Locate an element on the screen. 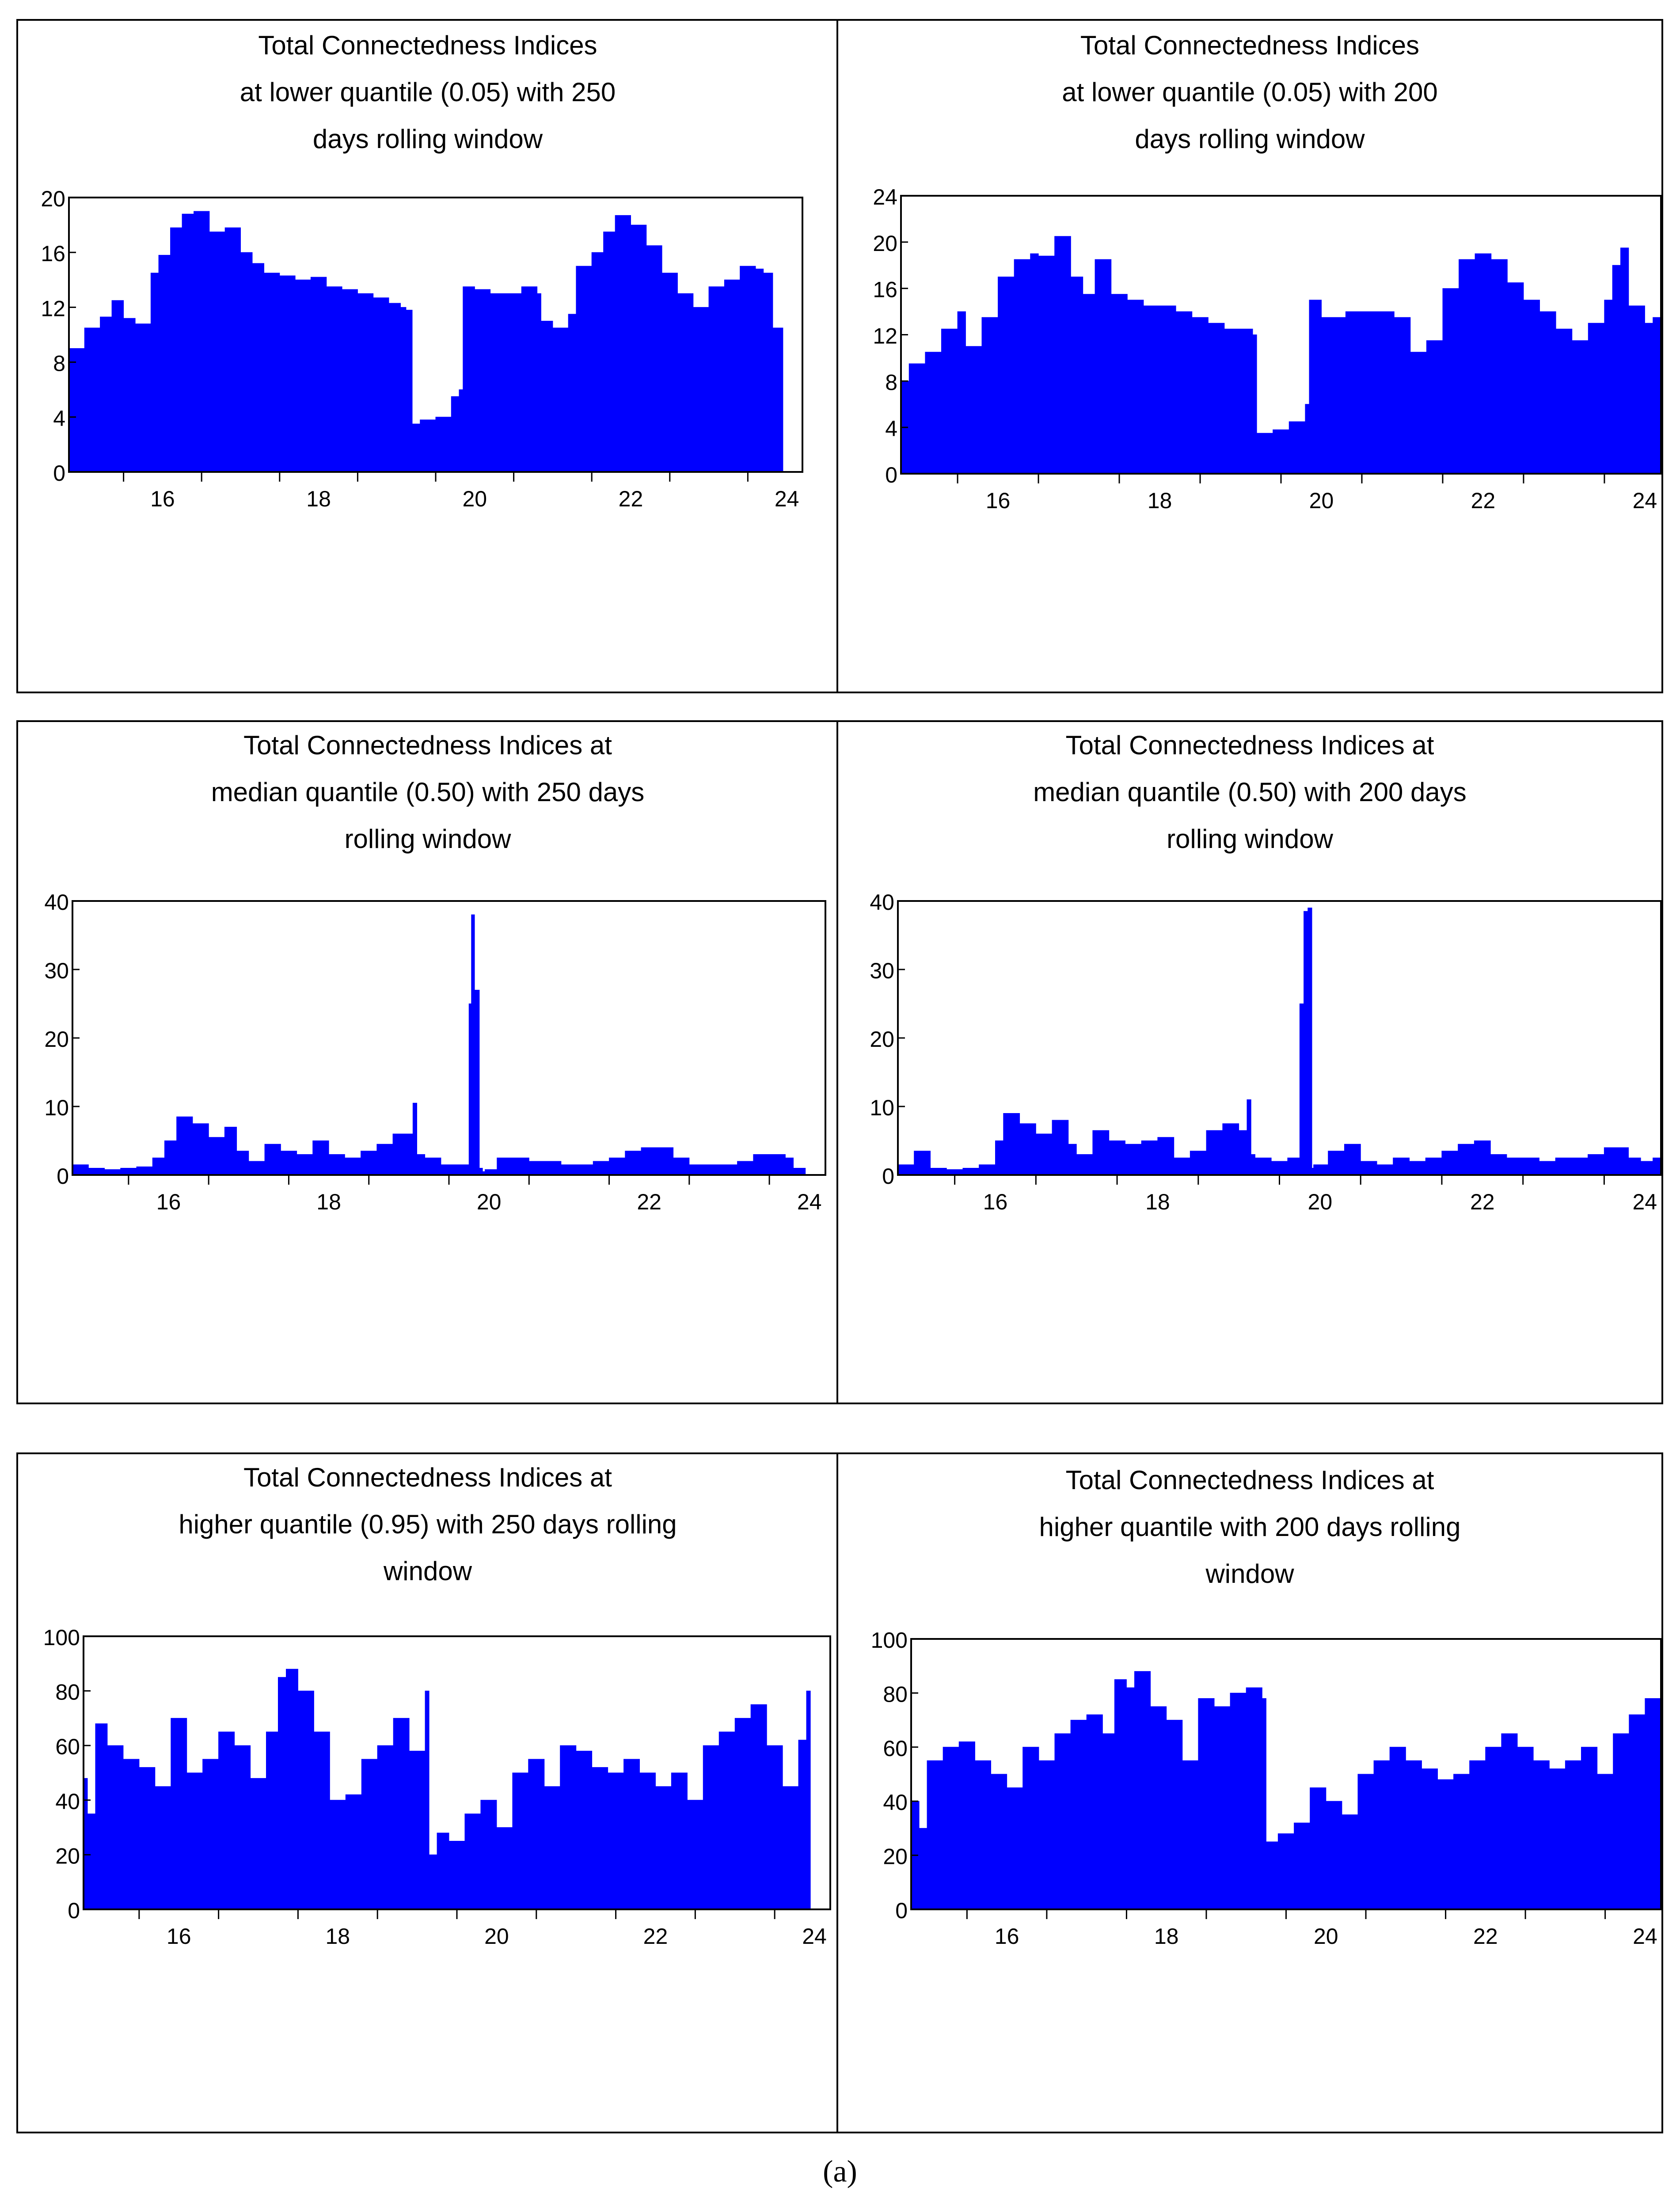 The width and height of the screenshot is (1680, 2201). title-line-2: at lower quantile (0.05) with 200 is located at coordinates (1250, 92).